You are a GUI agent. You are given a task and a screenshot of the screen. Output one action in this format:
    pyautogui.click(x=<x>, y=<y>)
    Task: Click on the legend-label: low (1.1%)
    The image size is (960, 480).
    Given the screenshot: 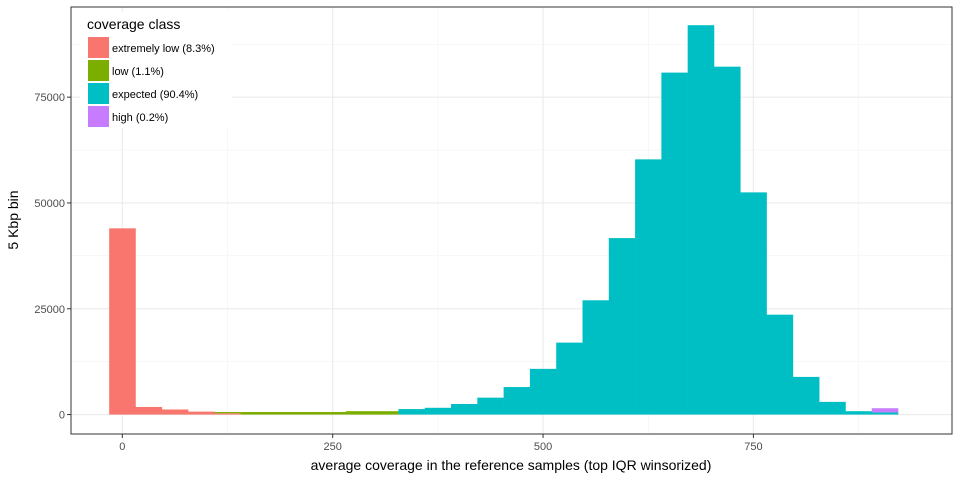 What is the action you would take?
    pyautogui.click(x=138, y=72)
    